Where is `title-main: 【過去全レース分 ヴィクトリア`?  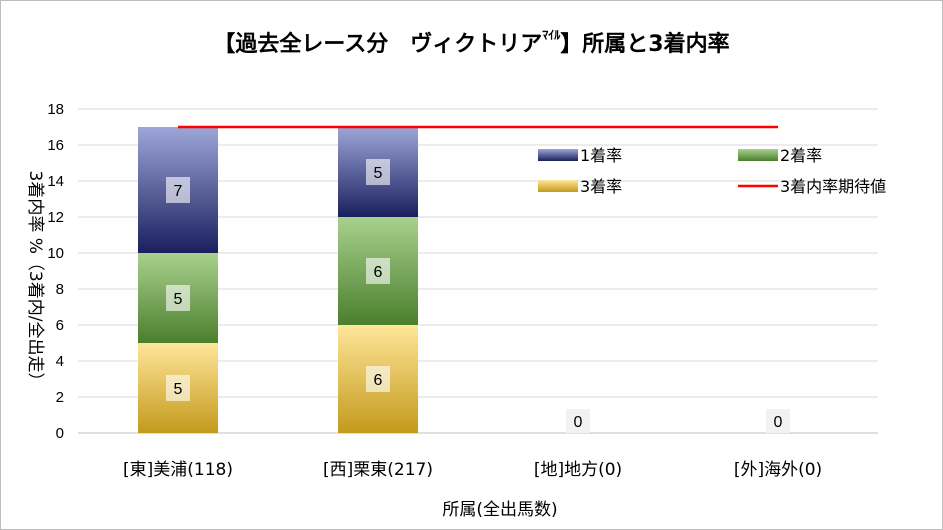
title-main: 【過去全レース分 ヴィクトリア is located at coordinates (378, 44).